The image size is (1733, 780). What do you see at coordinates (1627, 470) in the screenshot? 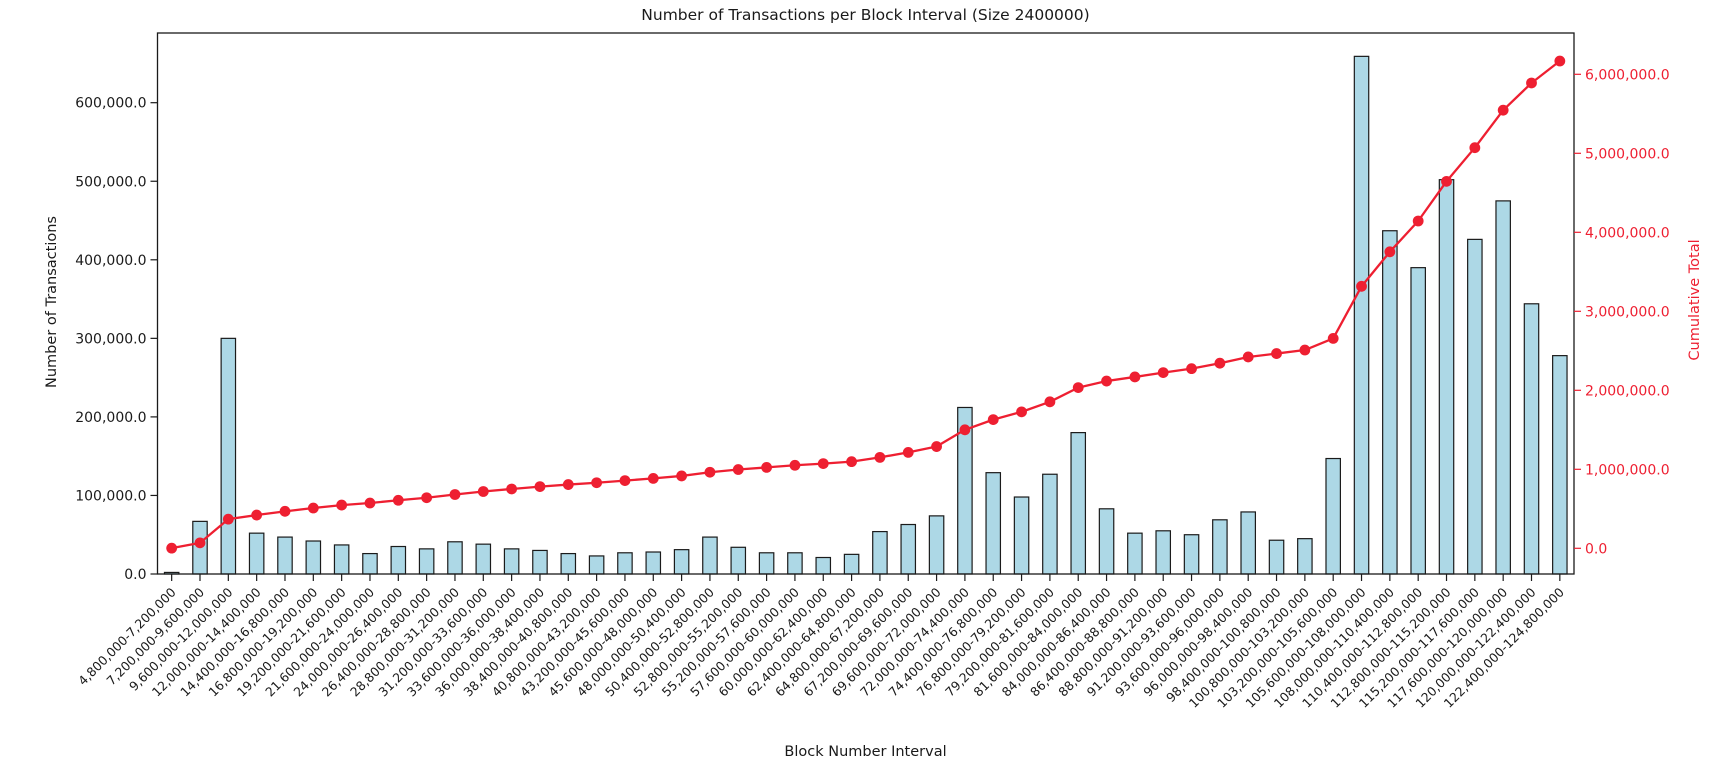
I see `right-tick-label: 1,000,000.0` at bounding box center [1627, 470].